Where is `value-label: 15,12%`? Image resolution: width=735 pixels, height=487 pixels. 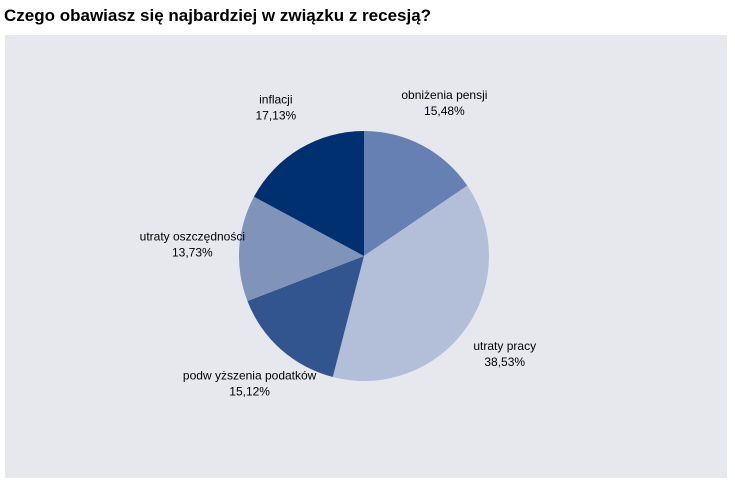 value-label: 15,12% is located at coordinates (249, 392).